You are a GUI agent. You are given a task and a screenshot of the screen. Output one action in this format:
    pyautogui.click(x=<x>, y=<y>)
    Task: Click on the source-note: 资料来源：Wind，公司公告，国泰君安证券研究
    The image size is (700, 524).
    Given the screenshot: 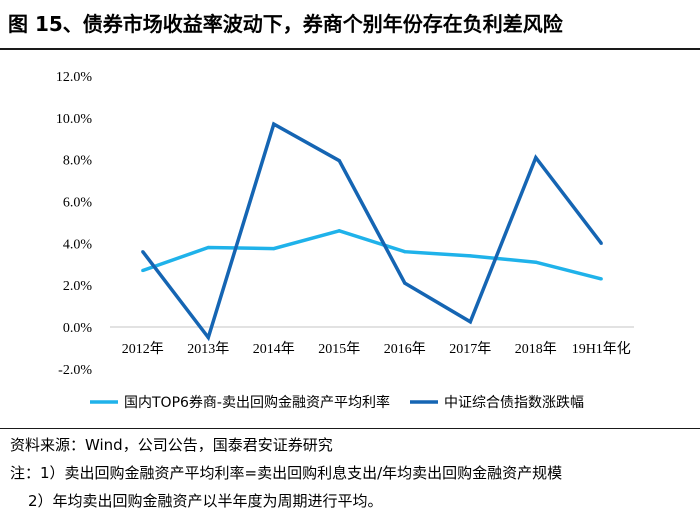 What is the action you would take?
    pyautogui.click(x=171, y=445)
    